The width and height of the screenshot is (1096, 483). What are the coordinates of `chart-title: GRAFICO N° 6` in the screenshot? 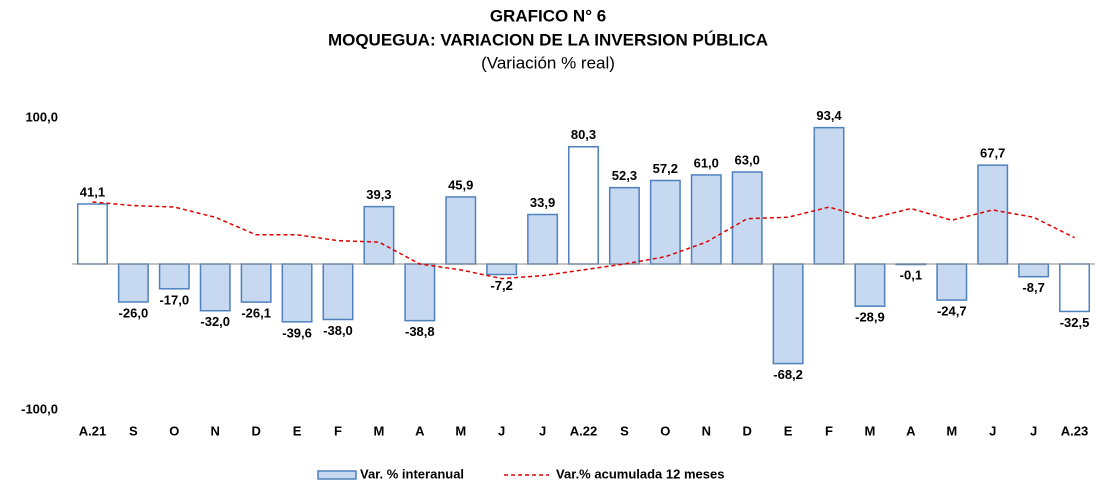 It's located at (548, 15).